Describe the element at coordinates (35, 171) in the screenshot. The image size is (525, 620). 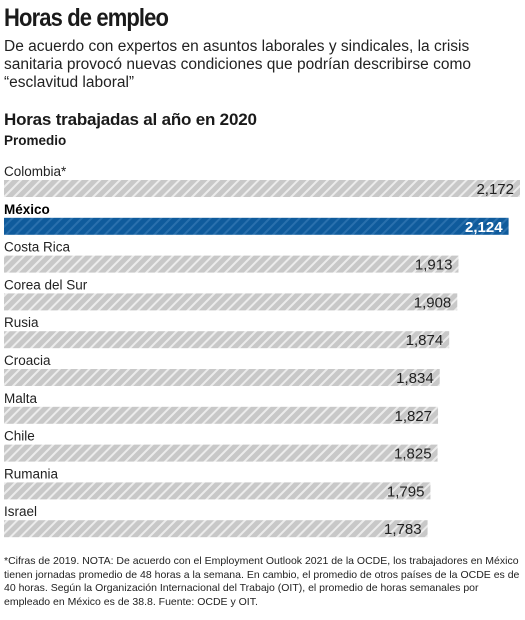
I see `category-label: Colombia*` at that location.